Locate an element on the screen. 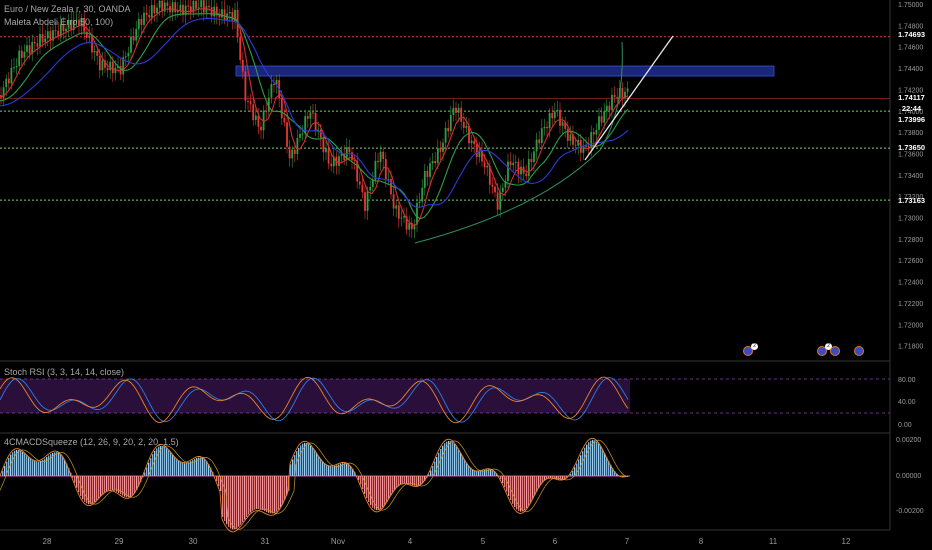  resistance-zone is located at coordinates (505, 71).